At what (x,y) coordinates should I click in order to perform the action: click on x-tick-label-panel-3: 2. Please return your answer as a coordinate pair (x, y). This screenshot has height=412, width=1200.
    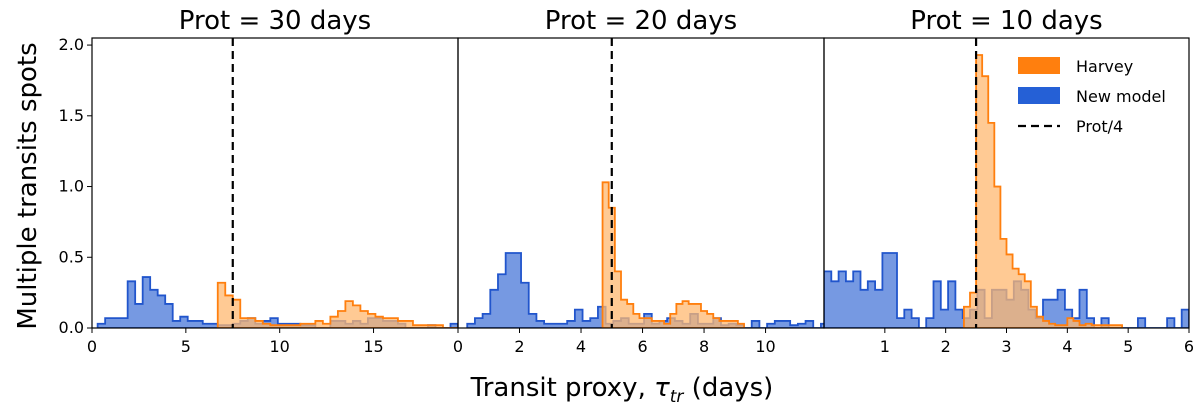
    Looking at the image, I should click on (946, 346).